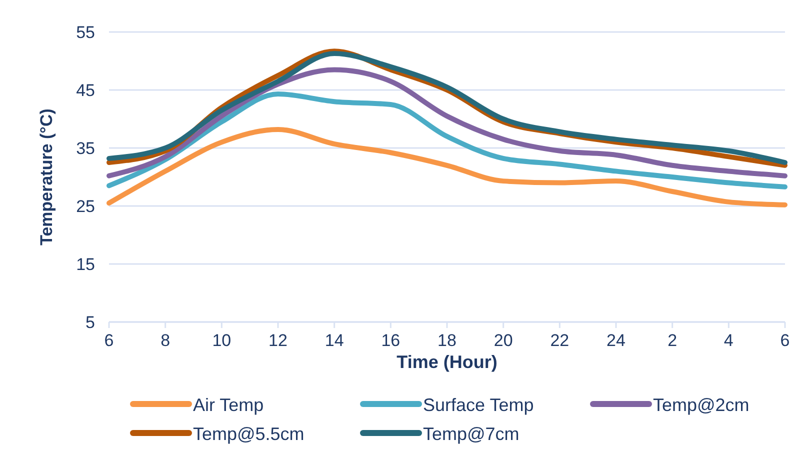 The image size is (805, 450). Describe the element at coordinates (222, 340) in the screenshot. I see `x-tick-label: 10` at that location.